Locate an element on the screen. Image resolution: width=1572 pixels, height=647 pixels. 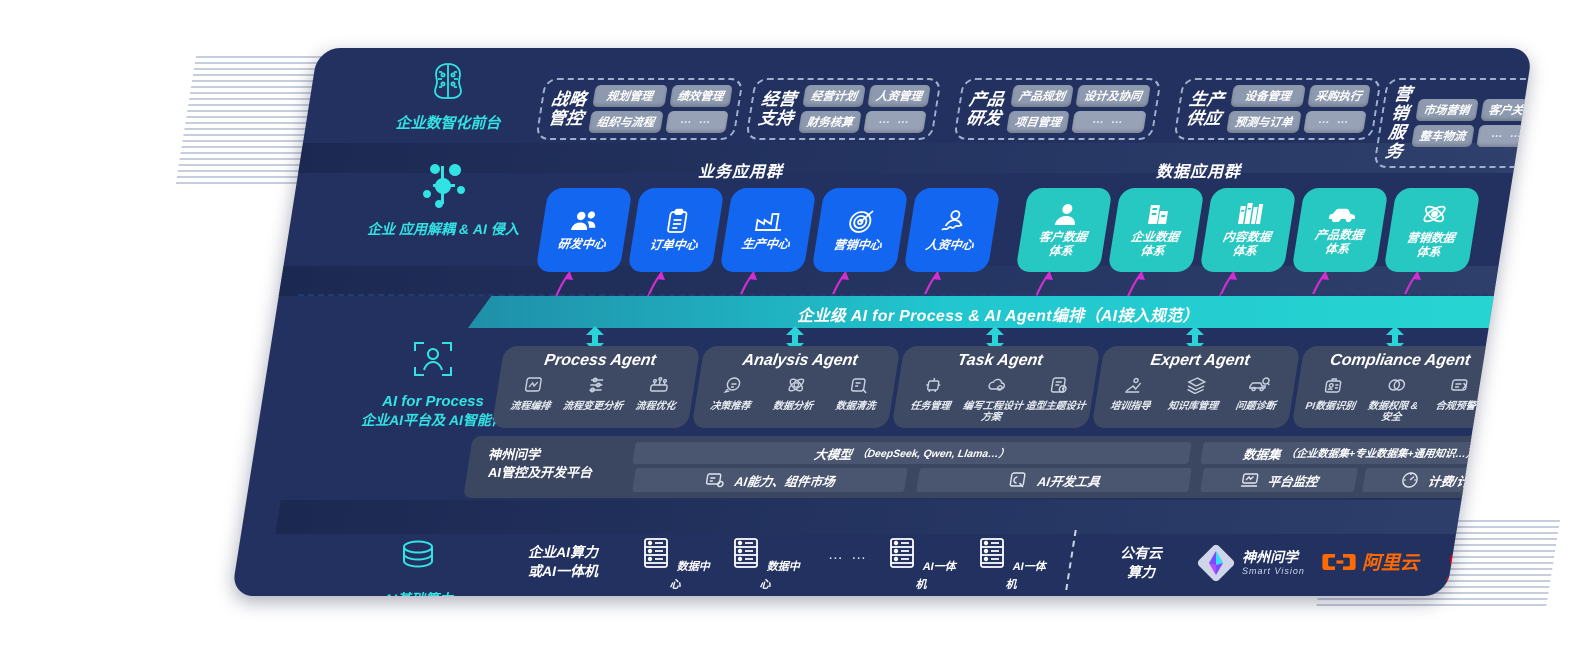
person-chart-icon is located at coordinates (953, 221).